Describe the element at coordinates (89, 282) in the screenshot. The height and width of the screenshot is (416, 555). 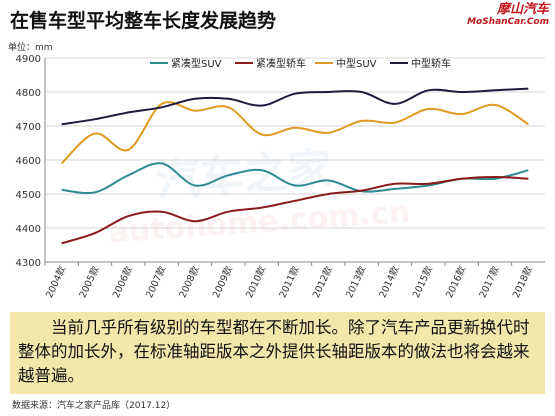
I see `x-tick-label: 2005款` at that location.